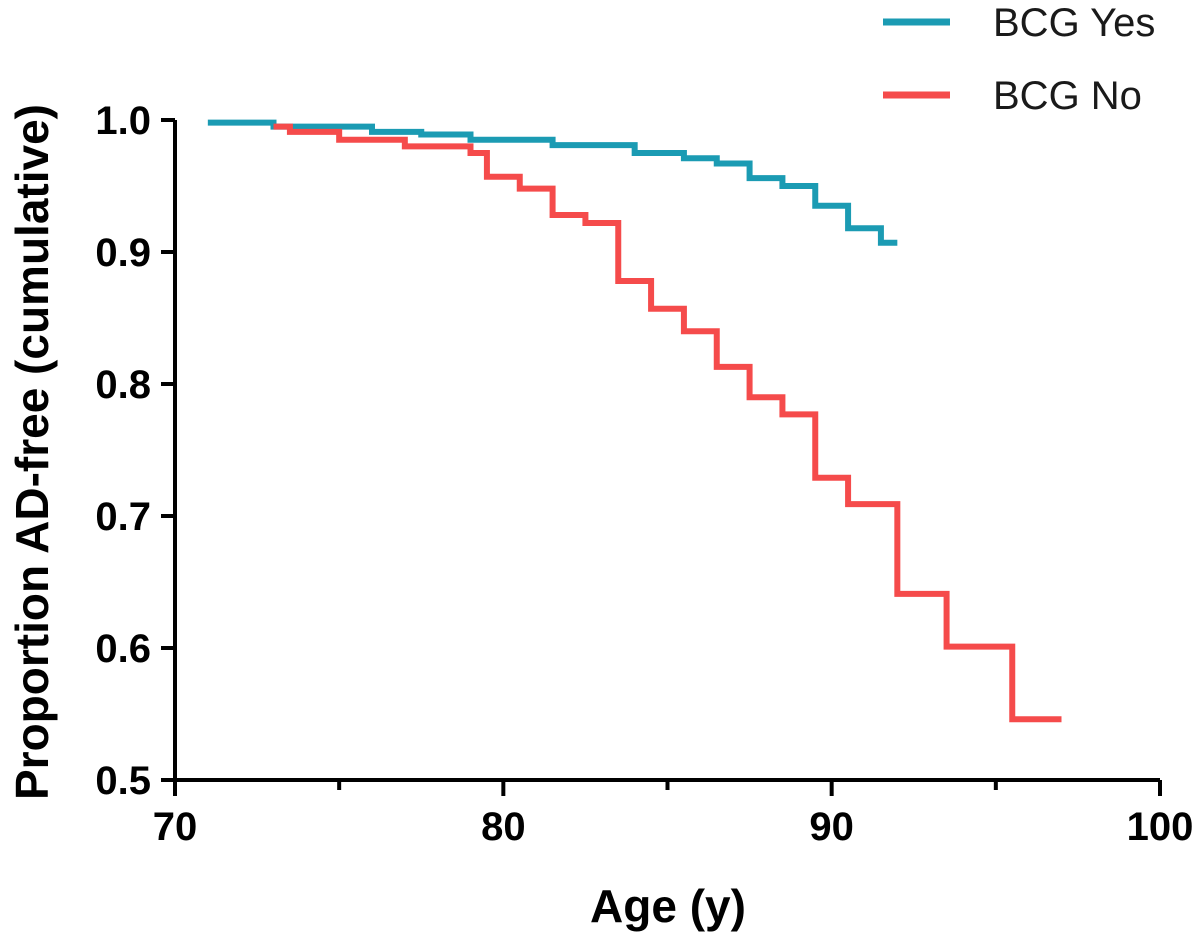  What do you see at coordinates (1160, 827) in the screenshot?
I see `x-tick-label: 100` at bounding box center [1160, 827].